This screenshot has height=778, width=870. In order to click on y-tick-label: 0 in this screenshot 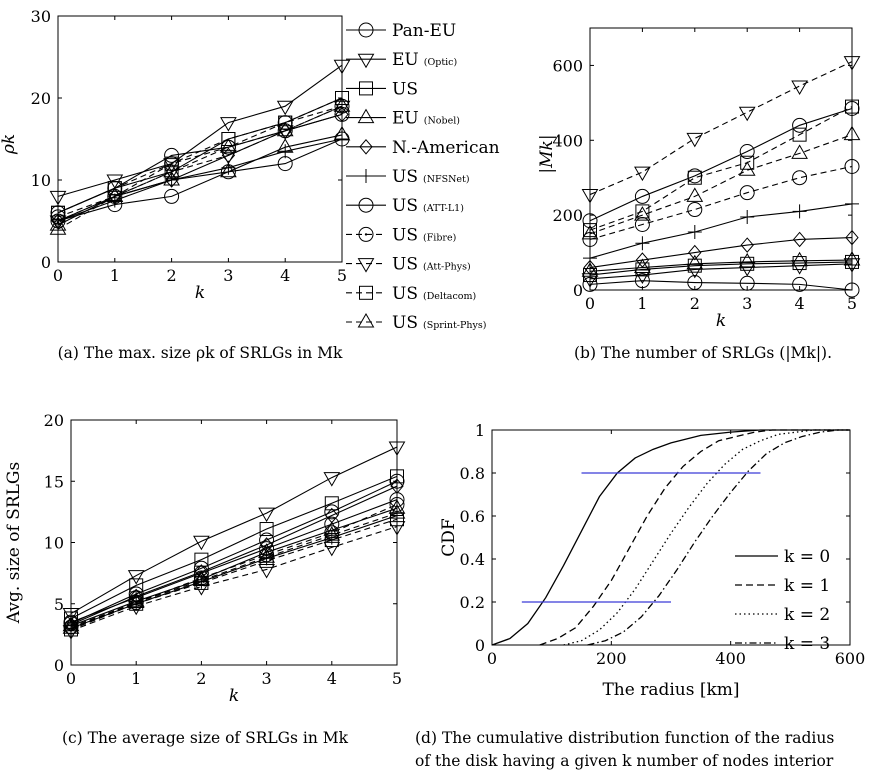, I will do `click(46, 262)`.